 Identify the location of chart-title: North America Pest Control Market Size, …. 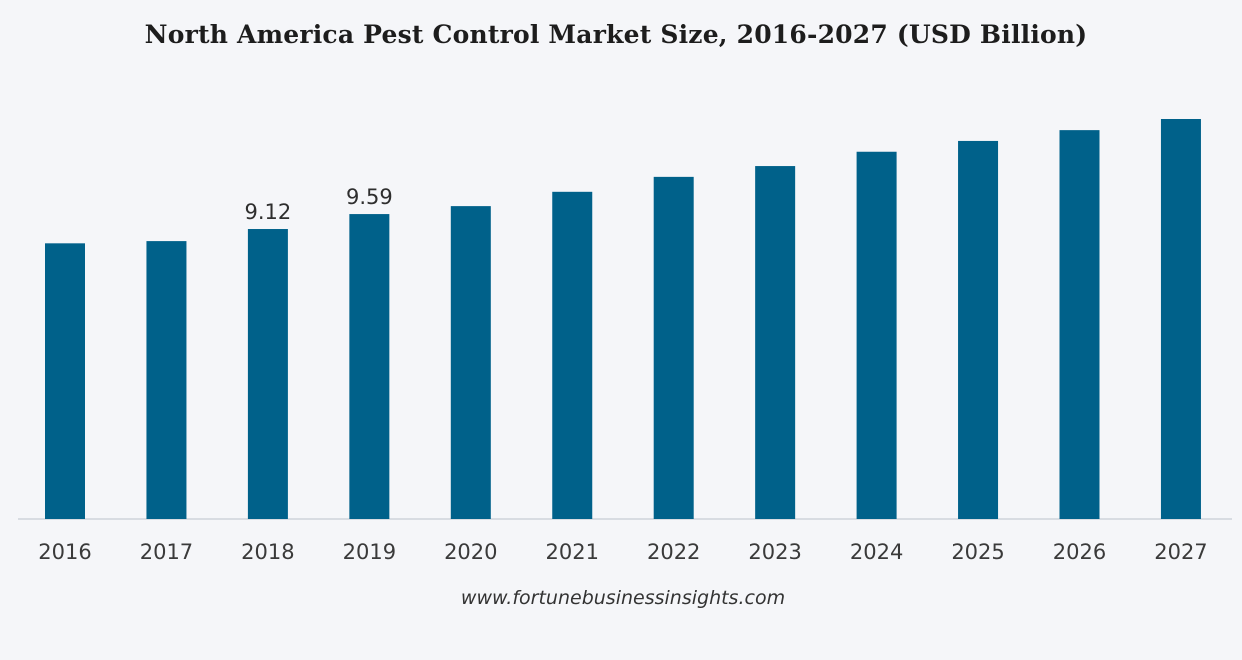
(616, 34).